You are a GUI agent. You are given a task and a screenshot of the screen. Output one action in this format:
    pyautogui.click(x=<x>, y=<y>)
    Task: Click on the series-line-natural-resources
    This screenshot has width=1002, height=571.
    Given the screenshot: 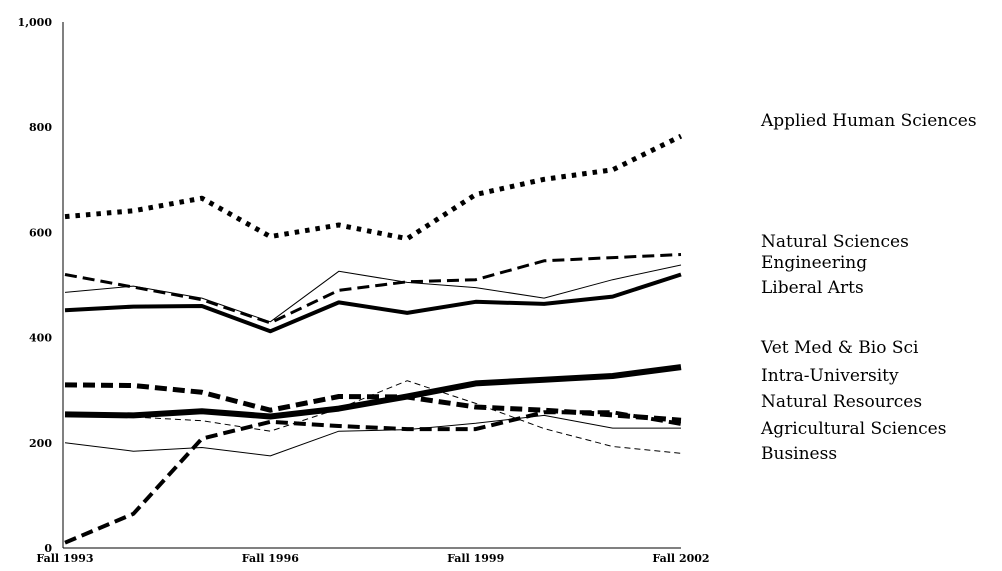 What is the action you would take?
    pyautogui.click(x=373, y=417)
    